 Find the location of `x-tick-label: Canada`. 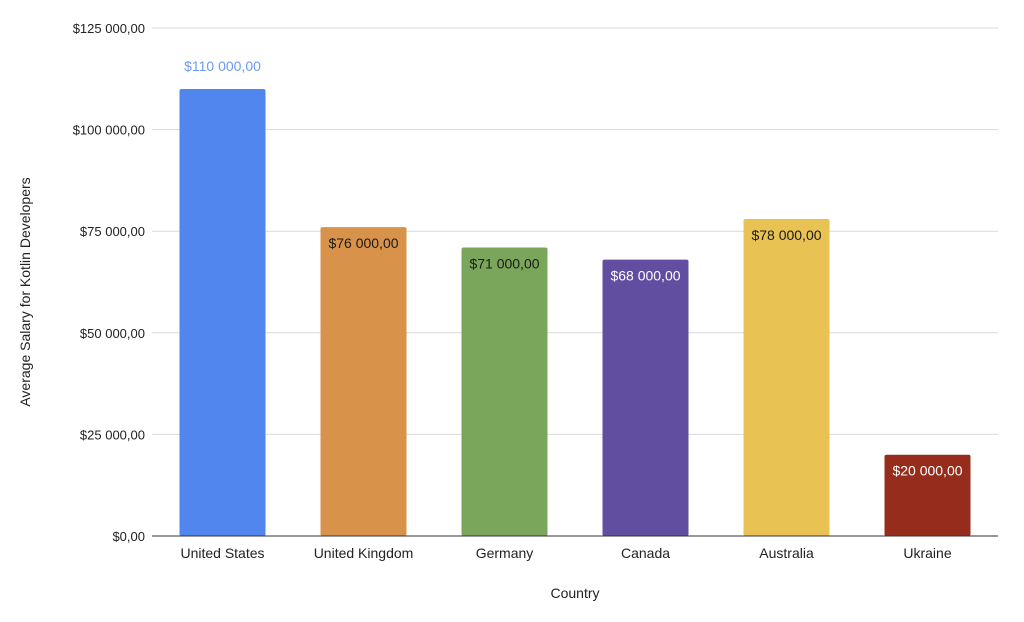

x-tick-label: Canada is located at coordinates (645, 553).